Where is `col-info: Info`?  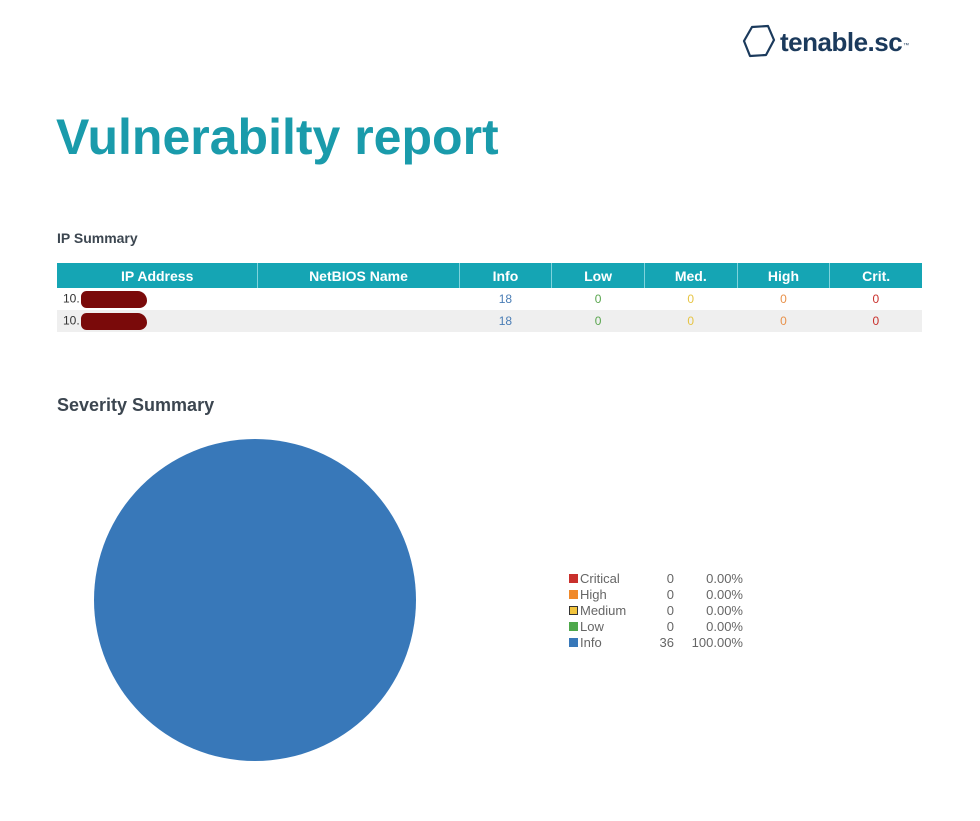
col-info: Info is located at coordinates (506, 275).